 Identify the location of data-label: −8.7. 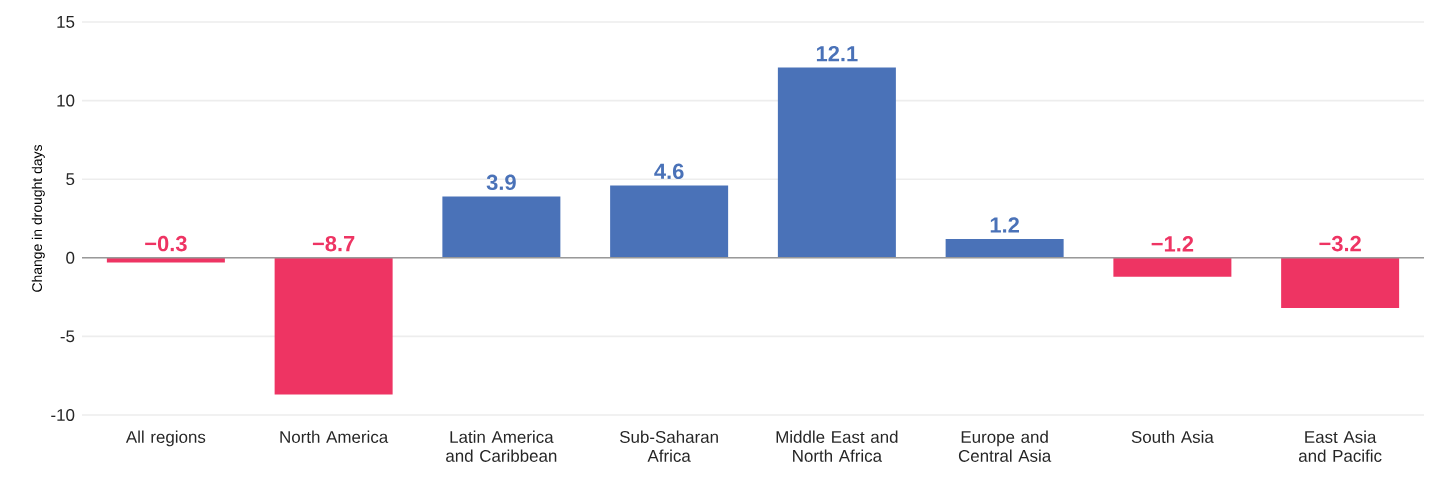
(333, 243).